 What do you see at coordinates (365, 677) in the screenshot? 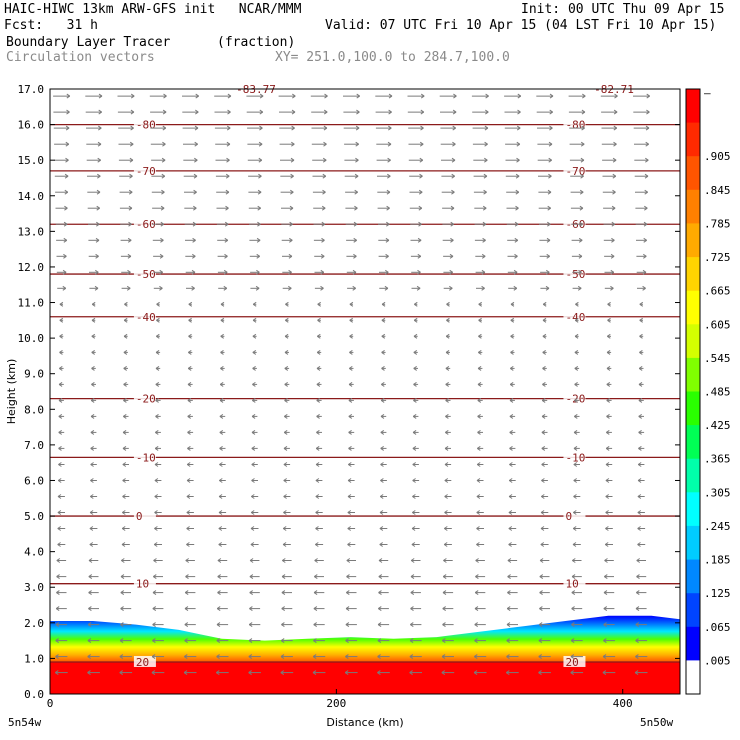
I see `tracer-core` at bounding box center [365, 677].